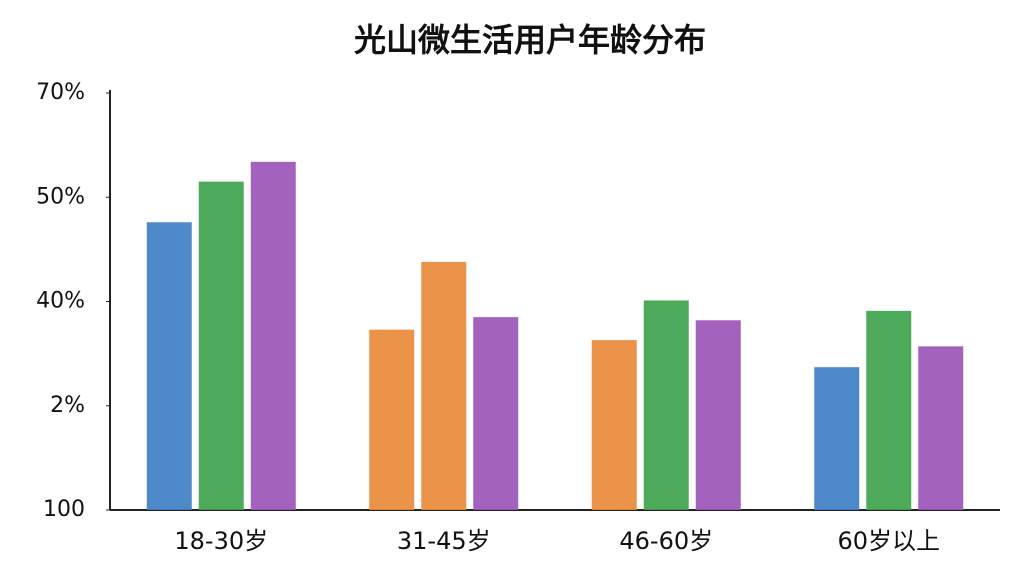 This screenshot has width=1024, height=576. What do you see at coordinates (60, 92) in the screenshot?
I see `y-tick-label: 70%` at bounding box center [60, 92].